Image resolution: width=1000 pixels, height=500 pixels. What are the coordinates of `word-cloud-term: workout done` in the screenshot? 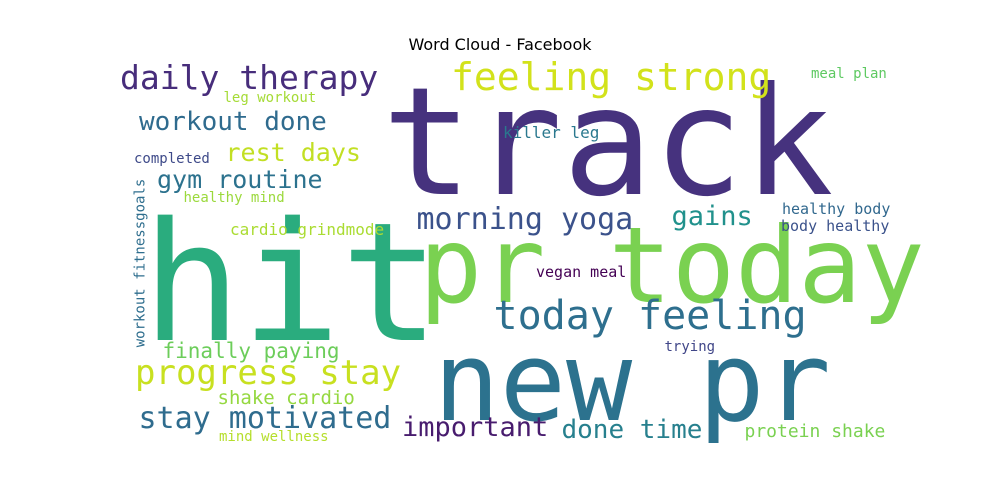 It's located at (233, 122).